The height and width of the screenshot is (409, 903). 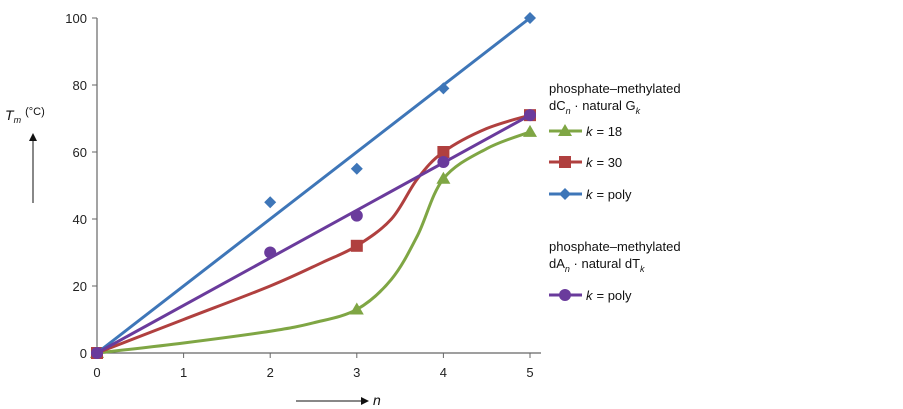 I want to click on legend-entry-tpoly: k = poly, so click(x=590, y=295).